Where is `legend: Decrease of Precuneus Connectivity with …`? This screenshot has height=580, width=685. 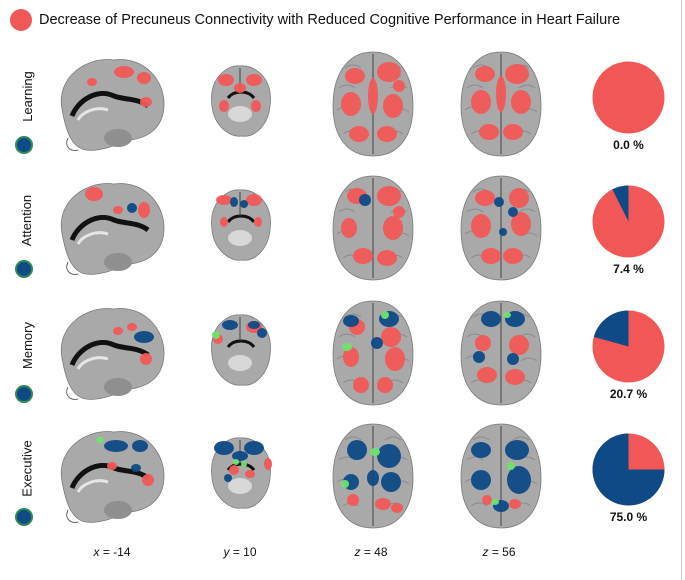 legend: Decrease of Precuneus Connectivity with … is located at coordinates (315, 20).